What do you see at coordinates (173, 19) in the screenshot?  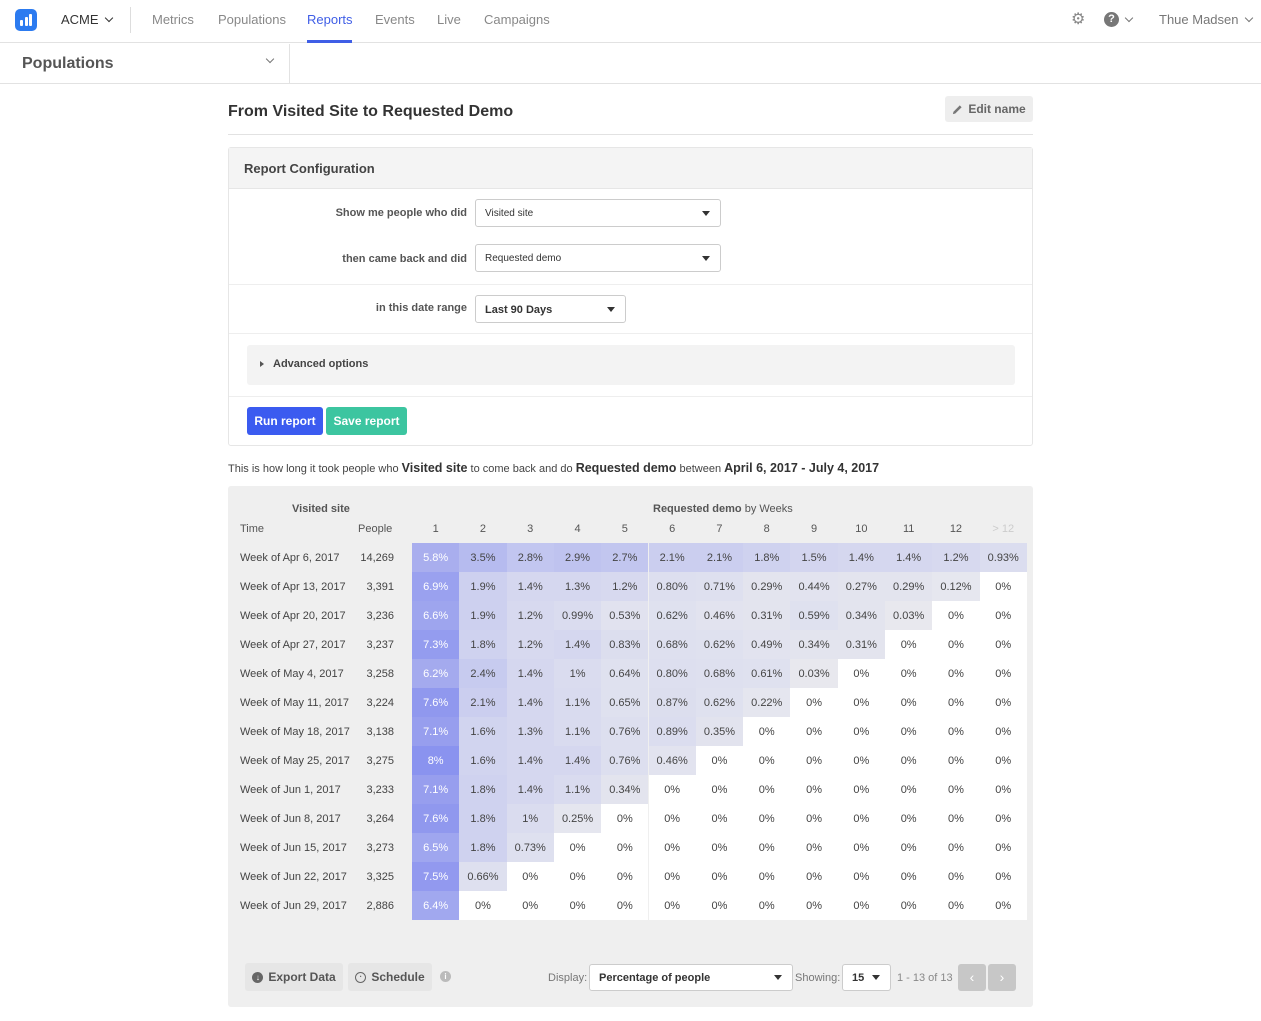 I see `nav-metrics: Metrics` at bounding box center [173, 19].